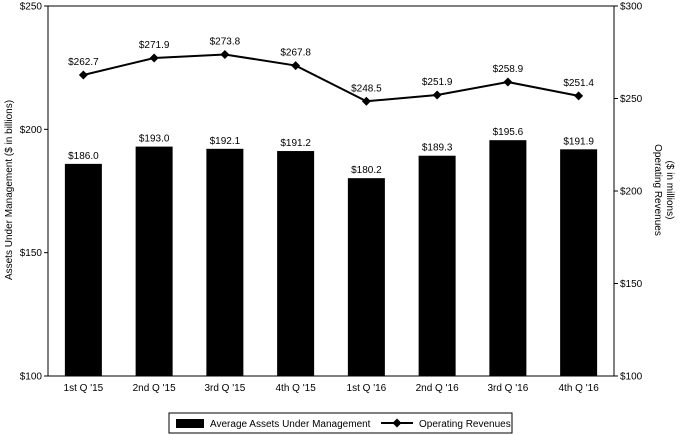 The height and width of the screenshot is (435, 681). Describe the element at coordinates (290, 424) in the screenshot. I see `legend-bar-label: Average Assets Under Management` at that location.